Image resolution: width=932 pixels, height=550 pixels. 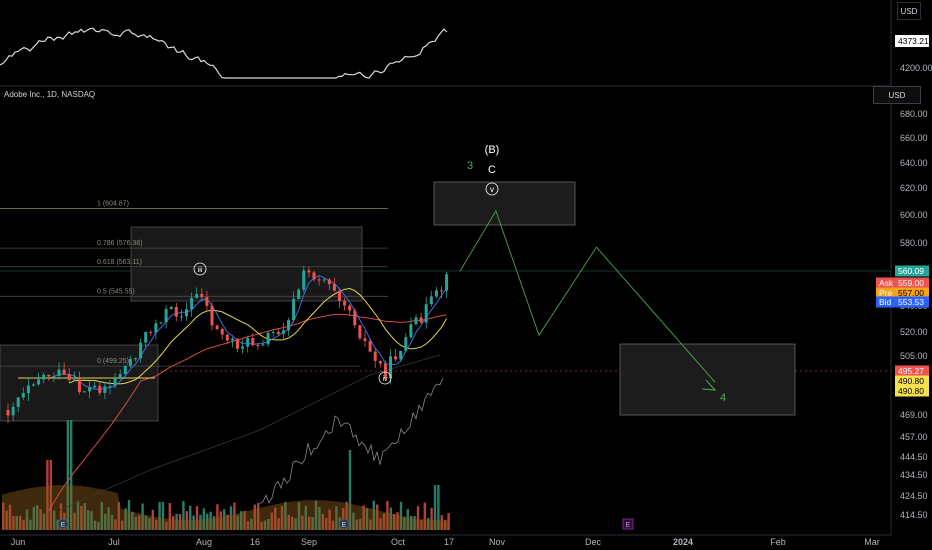 I want to click on time-tick-6: 17, so click(x=449, y=542).